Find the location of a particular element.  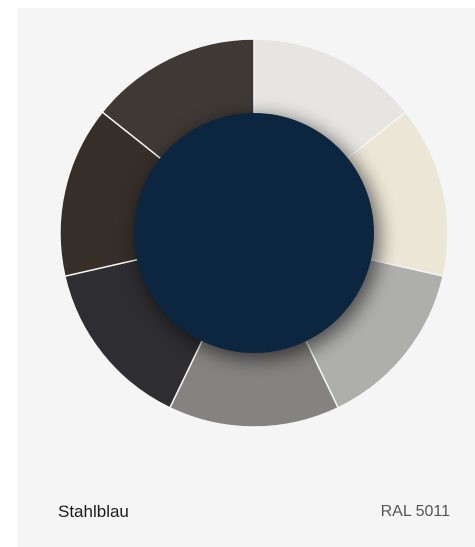

swatch-name: Stahlblau is located at coordinates (93, 511).